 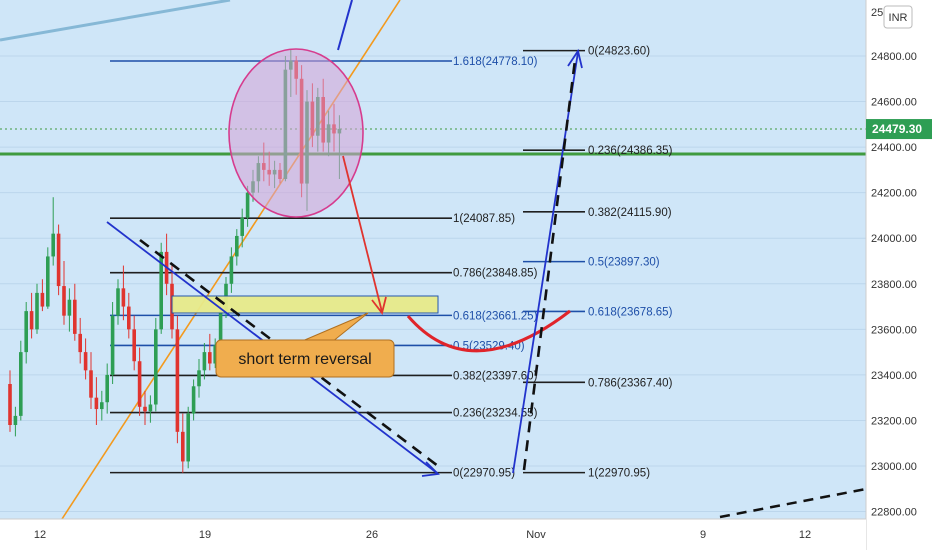 I want to click on time-axis-panel, so click(x=433, y=534).